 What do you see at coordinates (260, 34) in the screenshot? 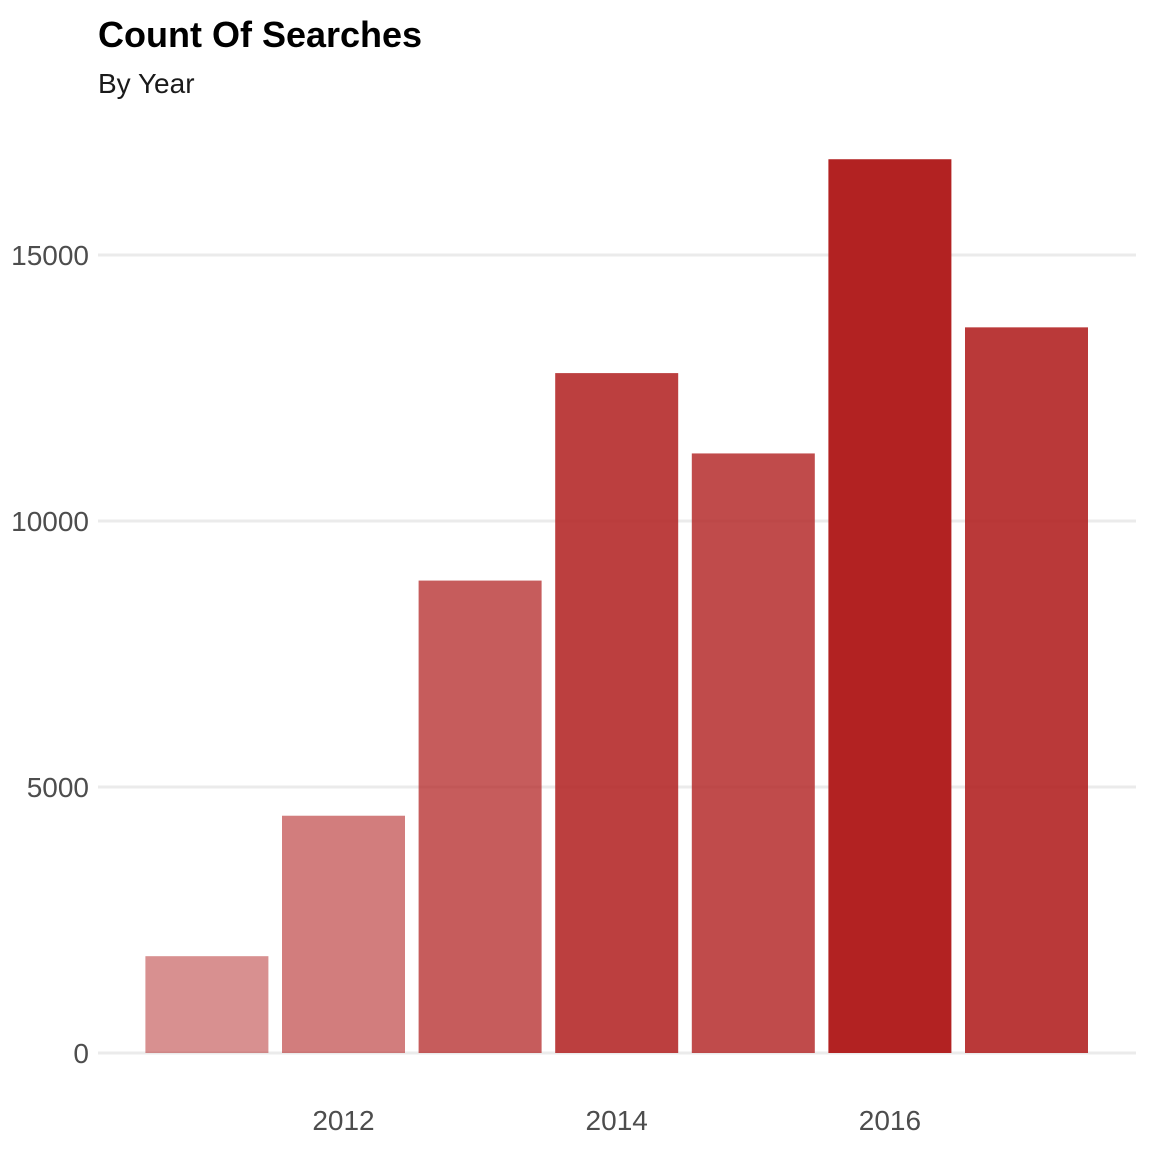
I see `chart-title: Count Of Searches` at bounding box center [260, 34].